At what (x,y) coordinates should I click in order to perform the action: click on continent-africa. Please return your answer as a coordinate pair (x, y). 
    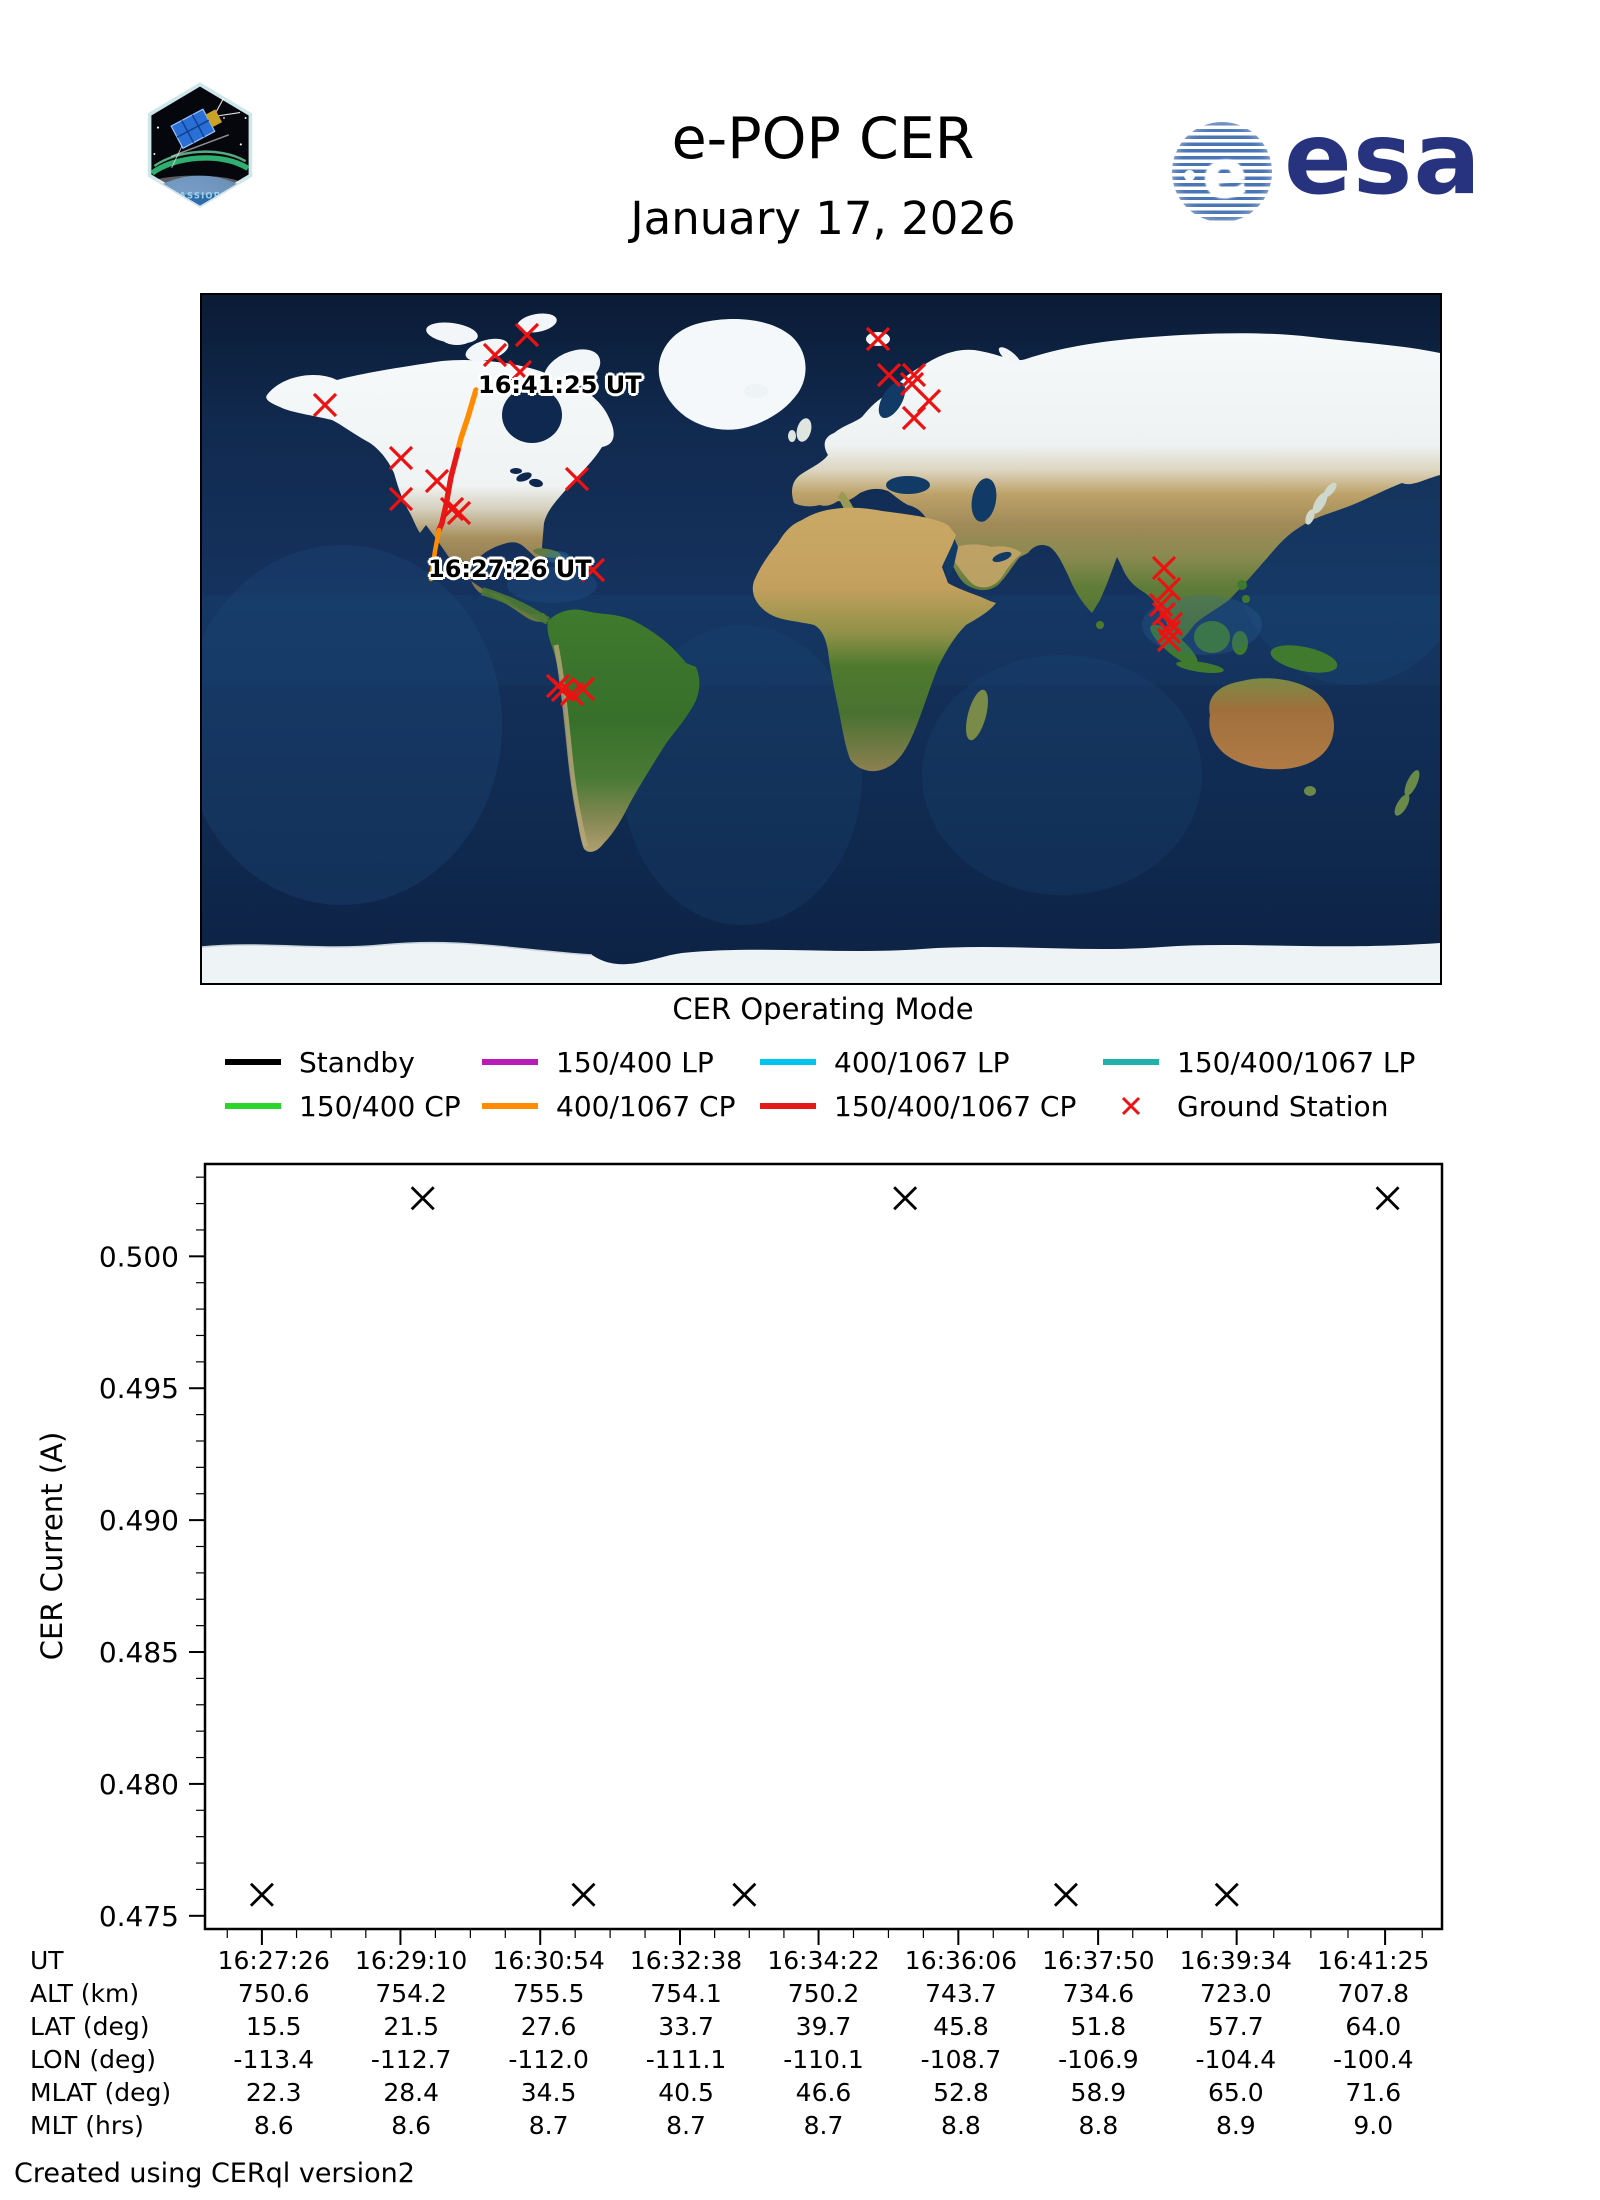
    Looking at the image, I should click on (874, 639).